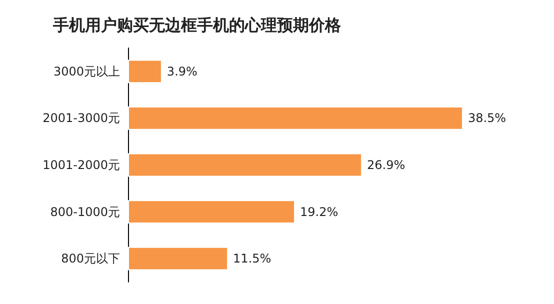 The height and width of the screenshot is (304, 554). I want to click on data-label: 19.2%, so click(319, 211).